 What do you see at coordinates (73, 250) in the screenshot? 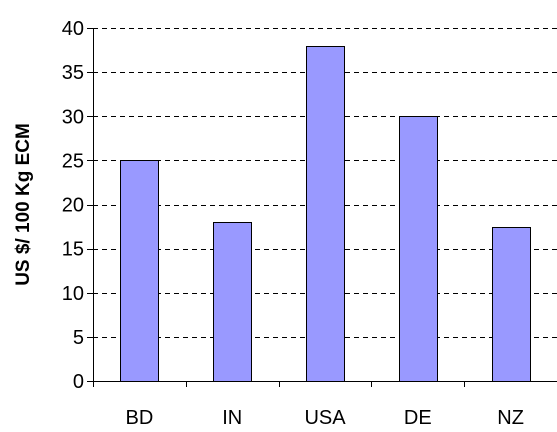
I see `y-tick-label: 15` at bounding box center [73, 250].